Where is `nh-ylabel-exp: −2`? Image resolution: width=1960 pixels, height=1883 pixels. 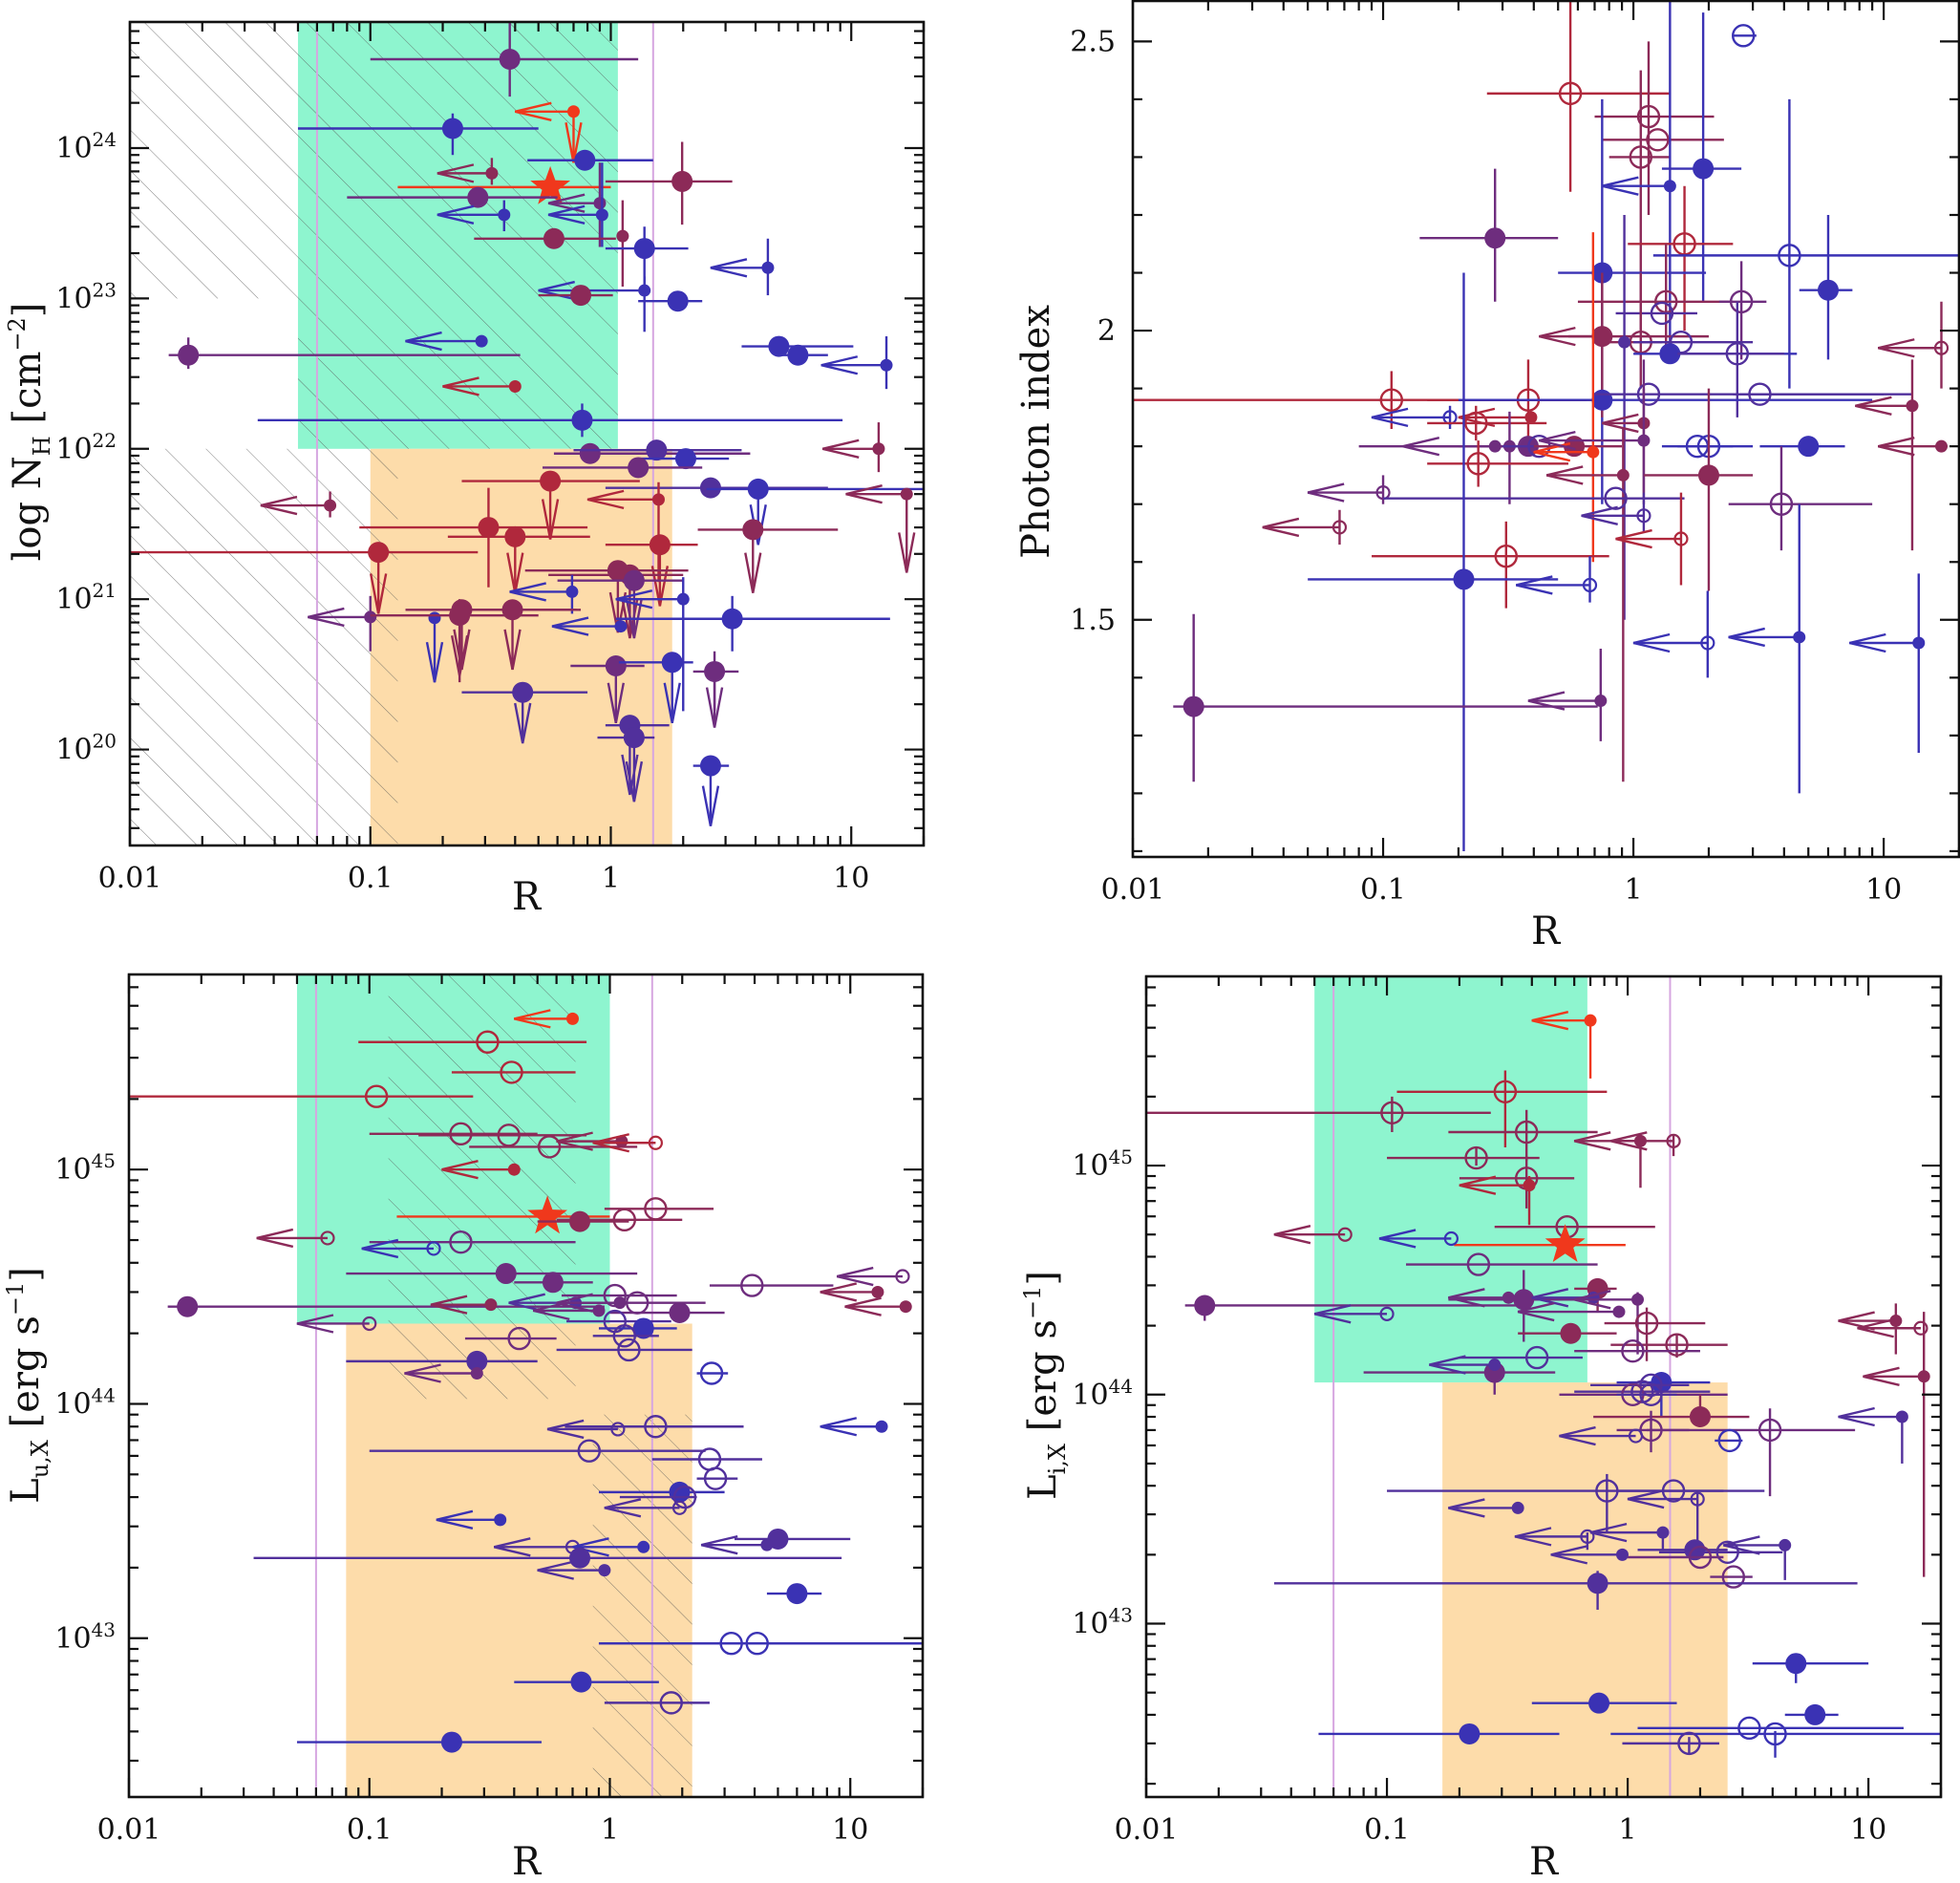
nh-ylabel-exp: −2 is located at coordinates (17, 334).